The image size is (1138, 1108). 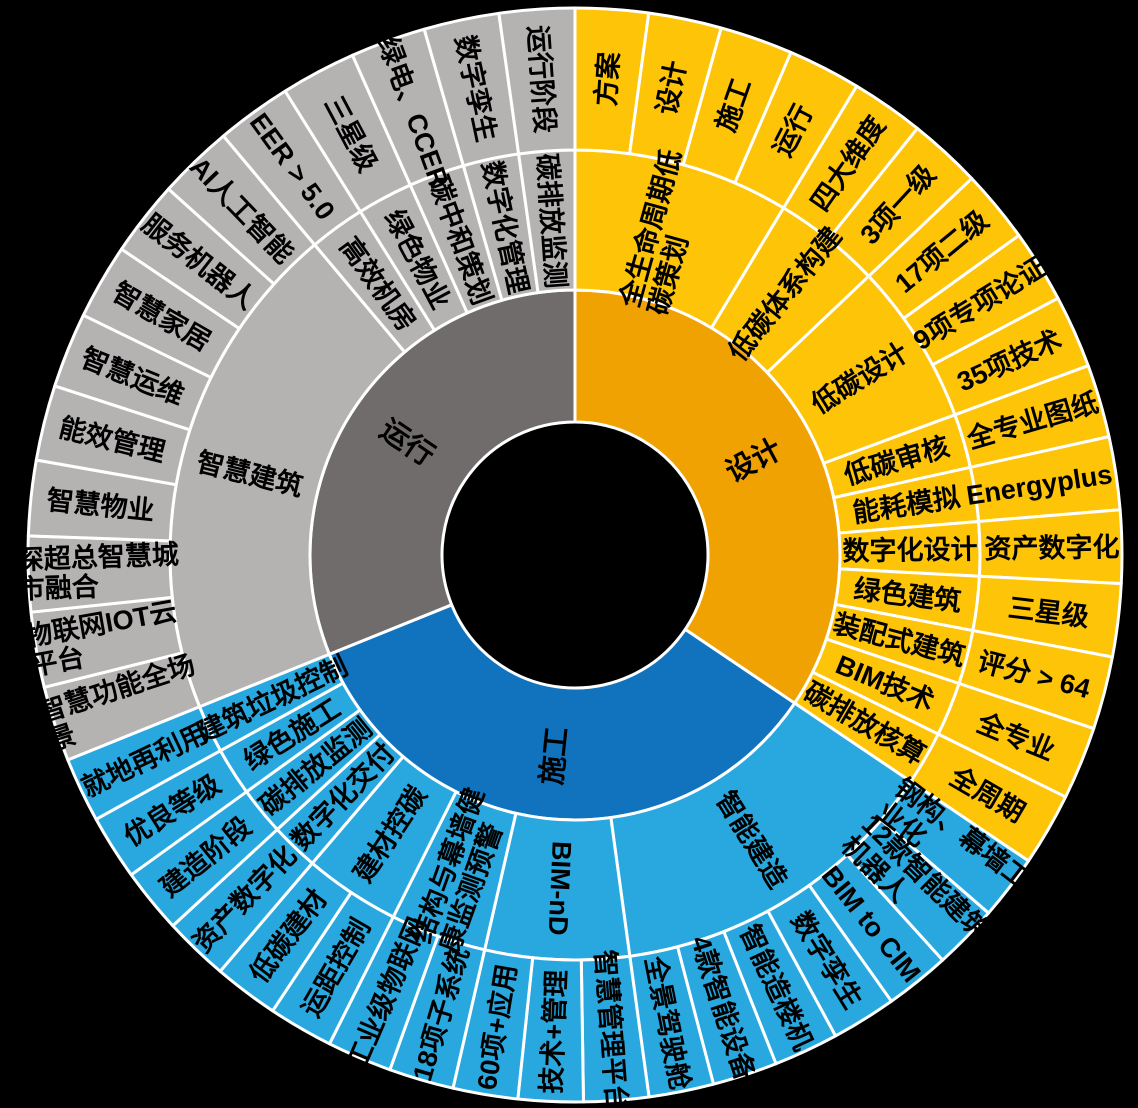 I want to click on item-label-2-5-0: 运行阶段, so click(x=542, y=79).